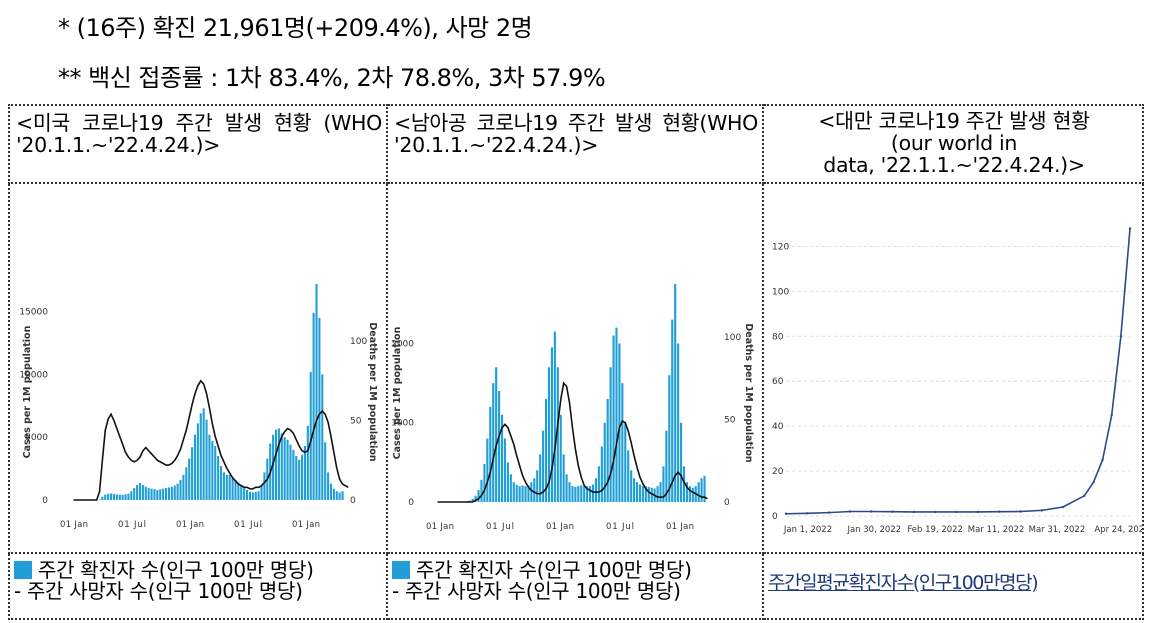 The image size is (1150, 623). What do you see at coordinates (358, 342) in the screenshot?
I see `y2-tick-label: 100` at bounding box center [358, 342].